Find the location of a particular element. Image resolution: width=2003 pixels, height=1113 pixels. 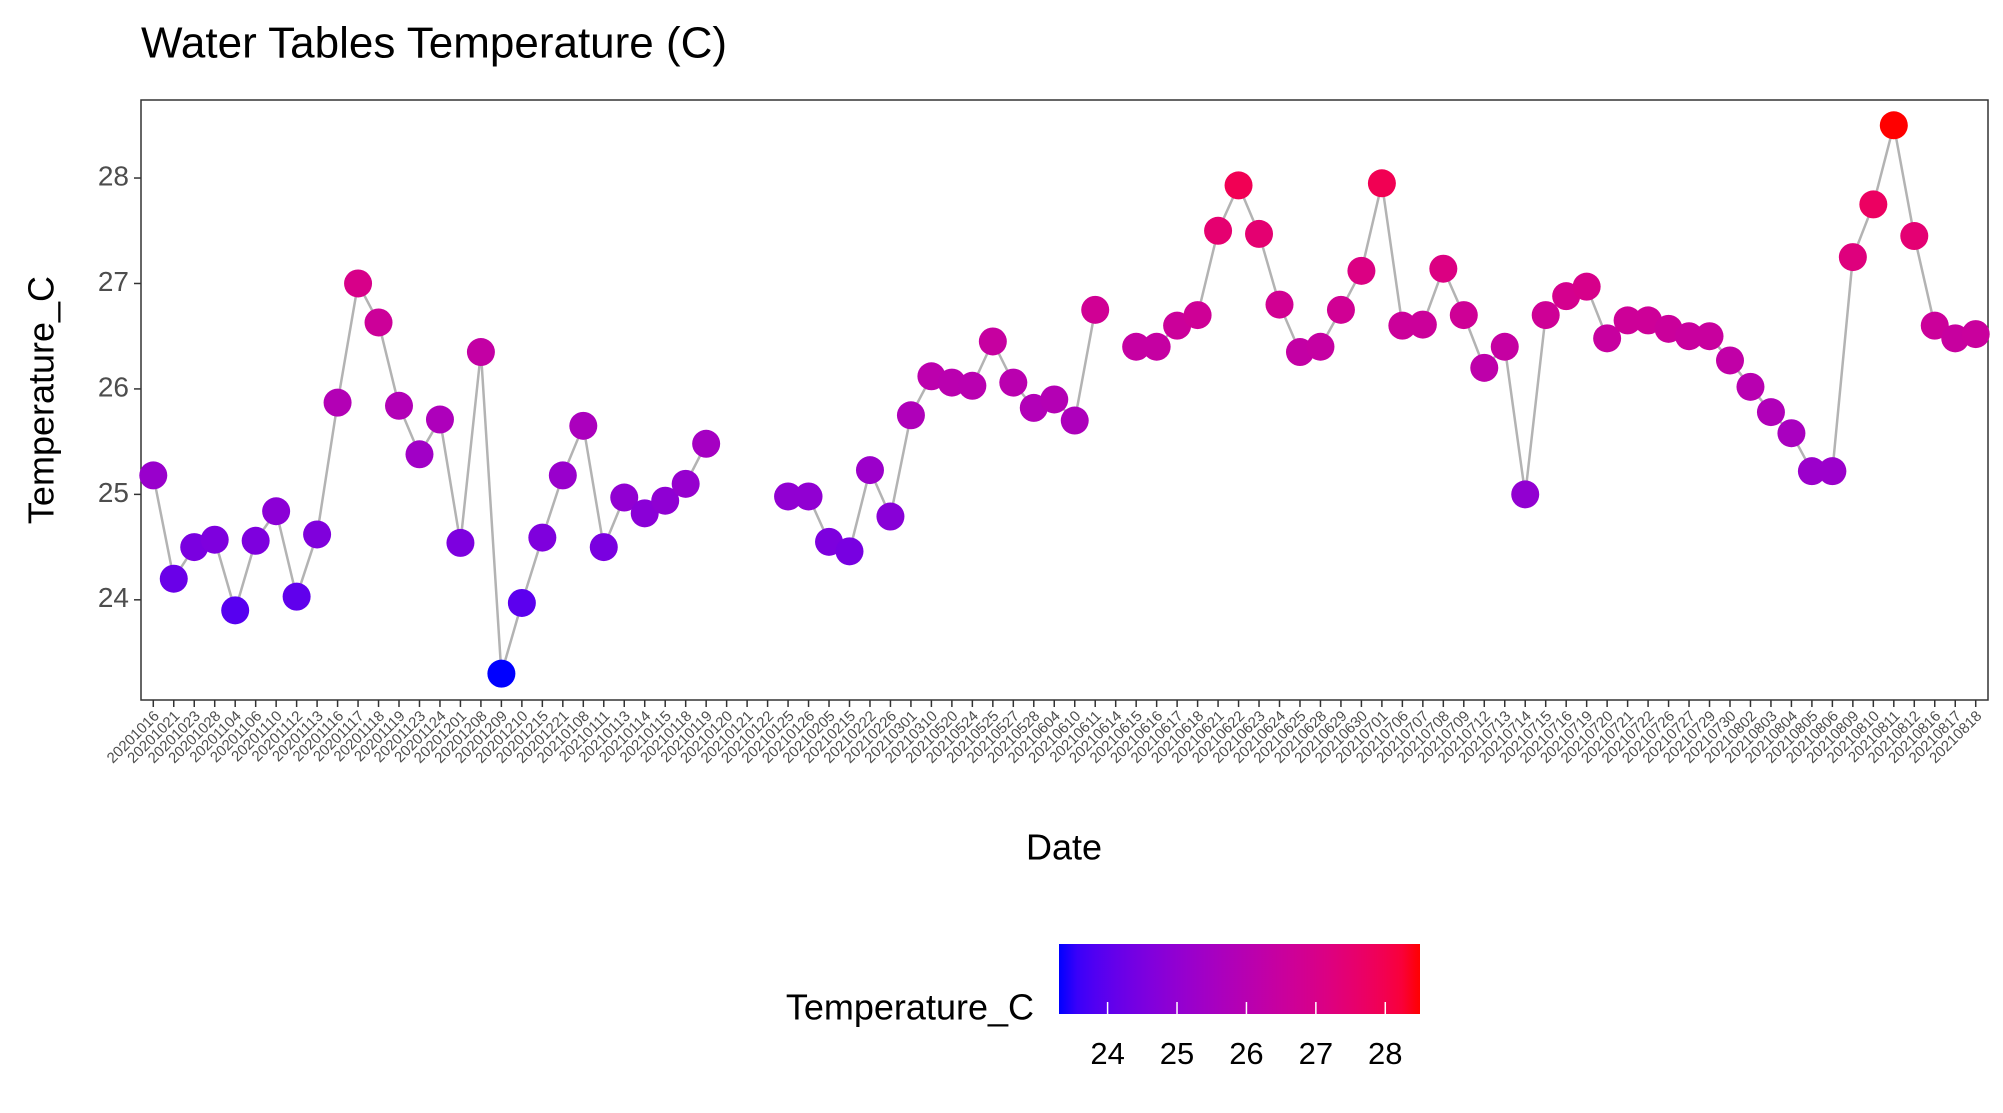

legend-title: Temperature_C is located at coordinates (910, 1007).